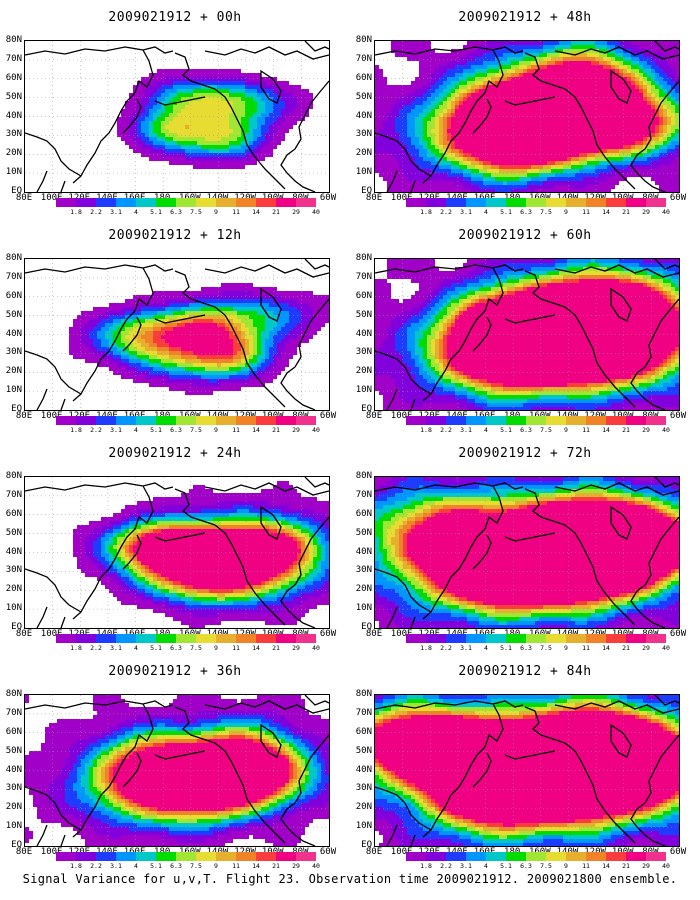 The height and width of the screenshot is (900, 700). Describe the element at coordinates (374, 852) in the screenshot. I see `lon-label: 80E` at that location.